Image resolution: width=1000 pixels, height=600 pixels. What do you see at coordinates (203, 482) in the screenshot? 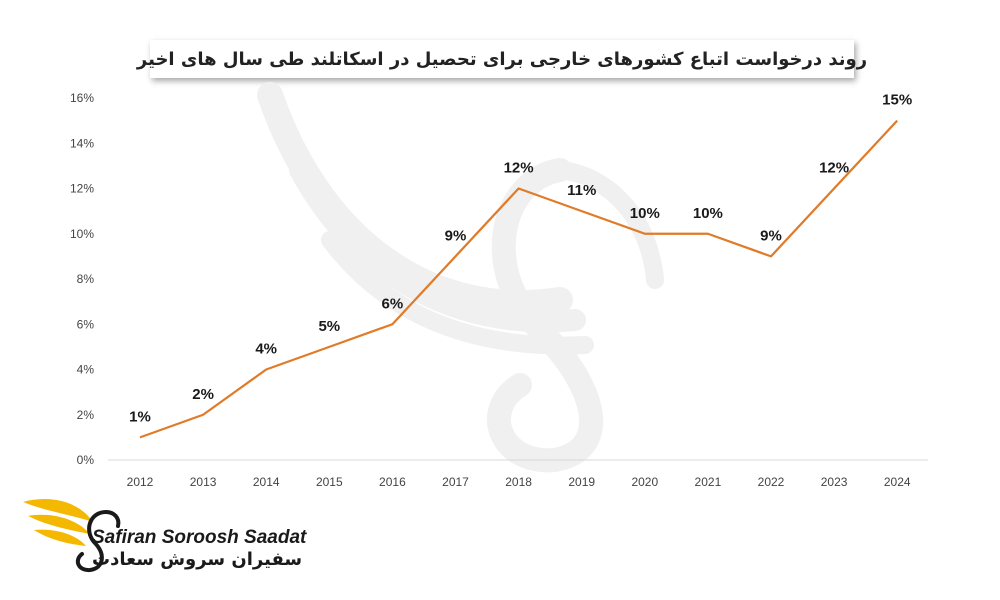
I see `x-tick-label: 2013` at bounding box center [203, 482].